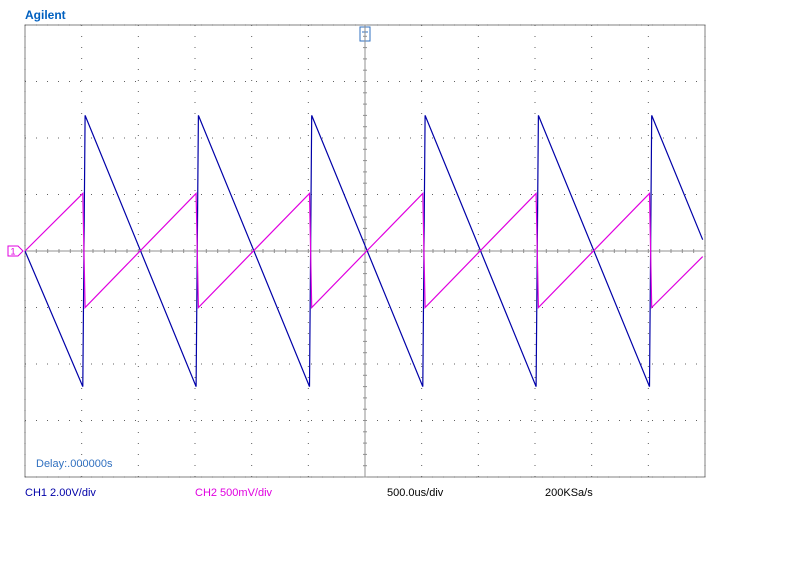  I want to click on delay-annotation: Delay:.000000s, so click(74, 464).